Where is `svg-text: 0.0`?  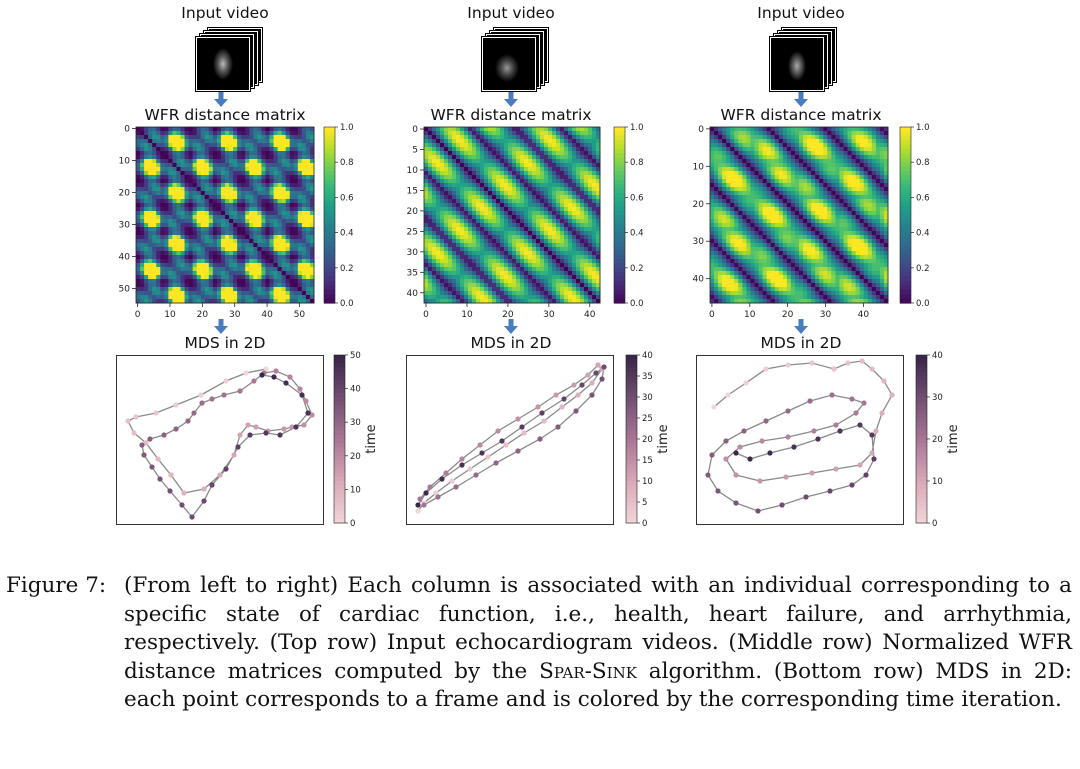 svg-text: 0.0 is located at coordinates (637, 304).